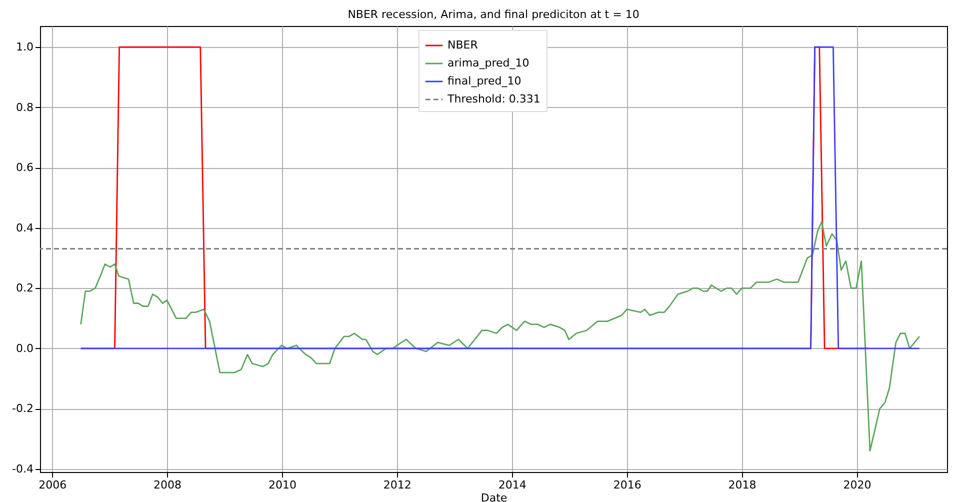 The width and height of the screenshot is (953, 502). Describe the element at coordinates (52, 485) in the screenshot. I see `x-tick-label: 2006` at that location.